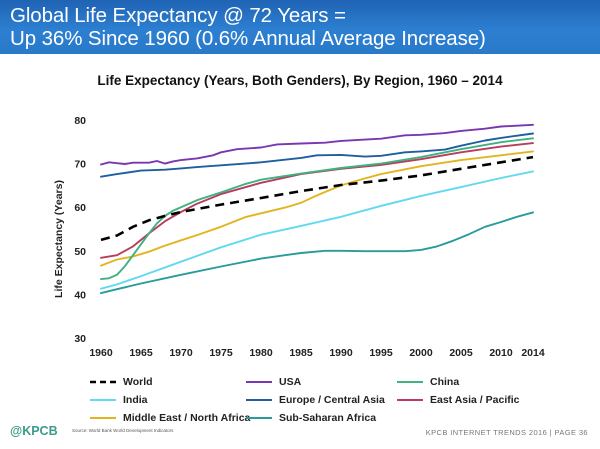  Describe the element at coordinates (445, 382) in the screenshot. I see `legend-label: China` at that location.